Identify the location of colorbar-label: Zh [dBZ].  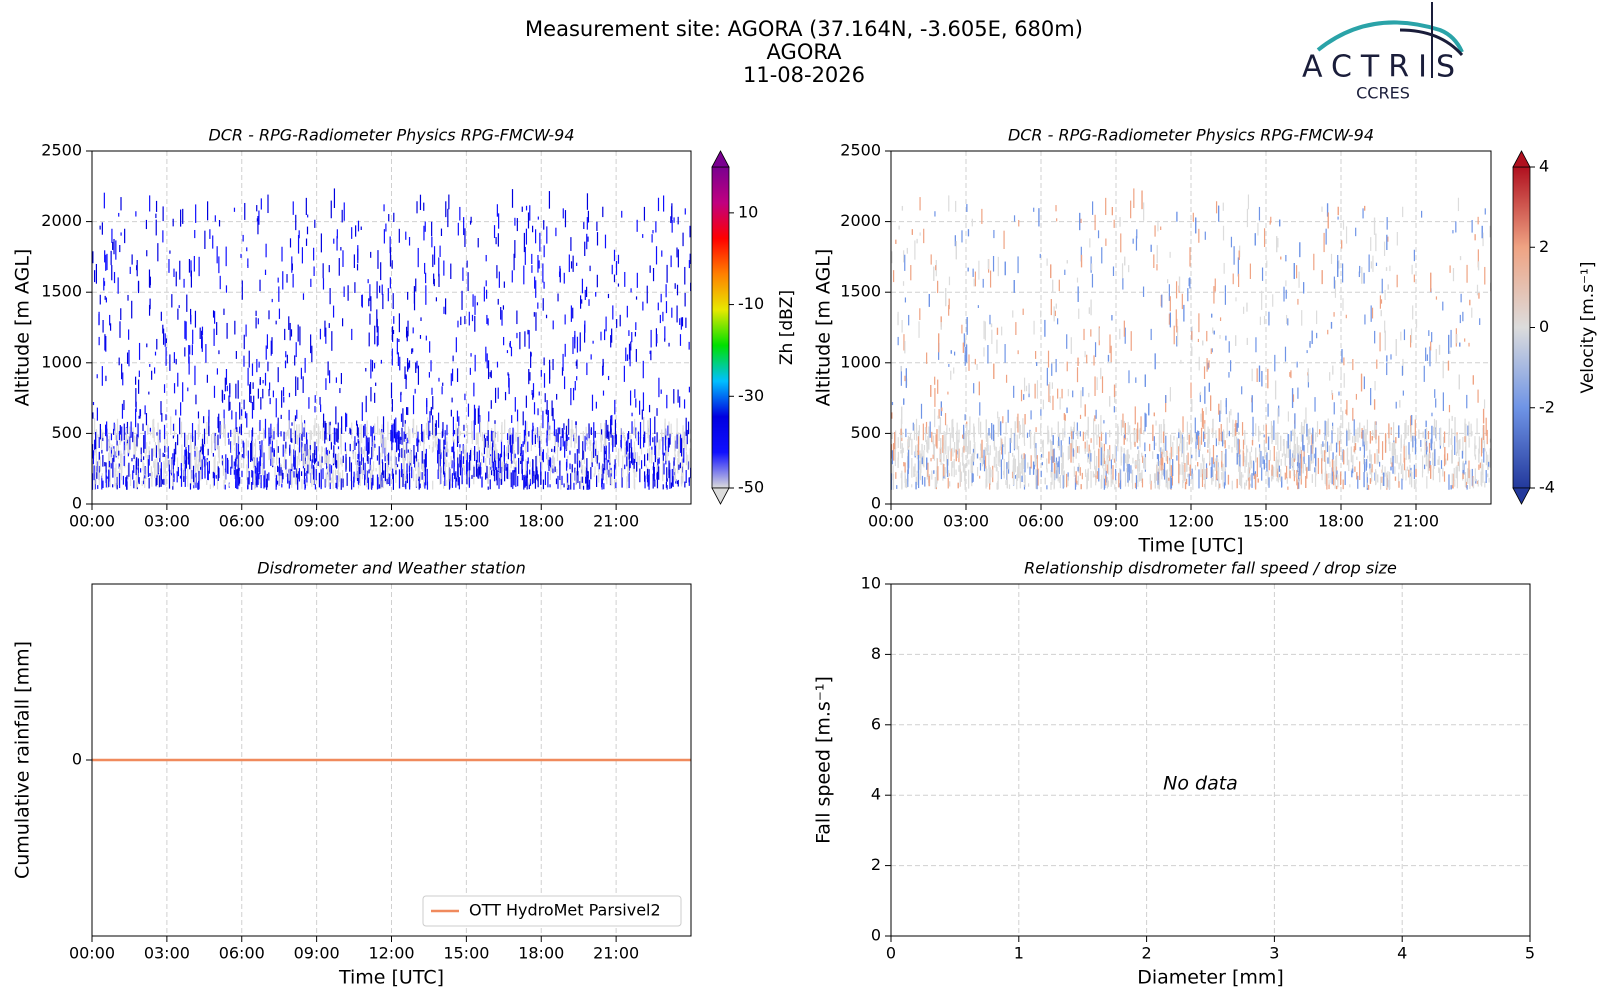
(787, 327).